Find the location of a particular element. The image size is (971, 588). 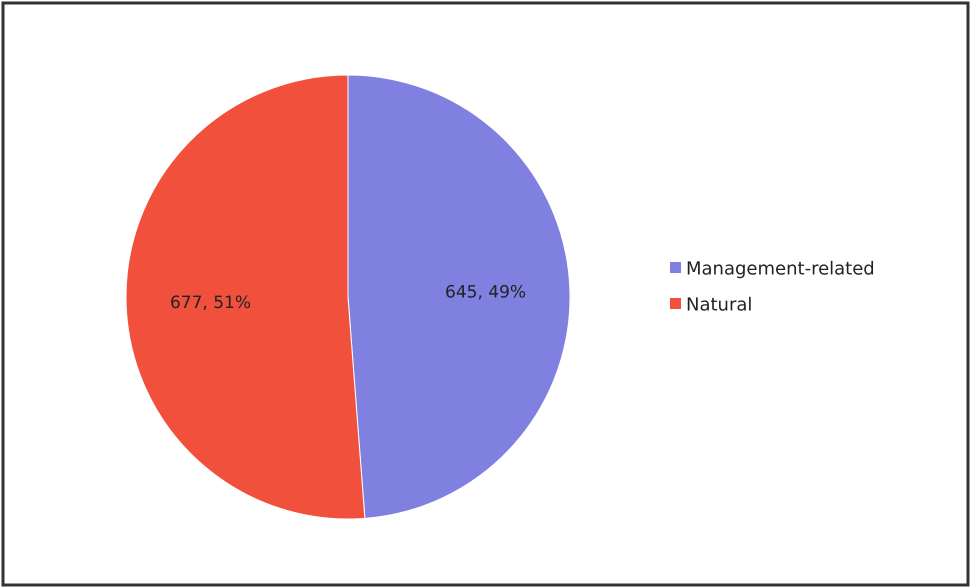

data-label: 677, 51% is located at coordinates (210, 303).